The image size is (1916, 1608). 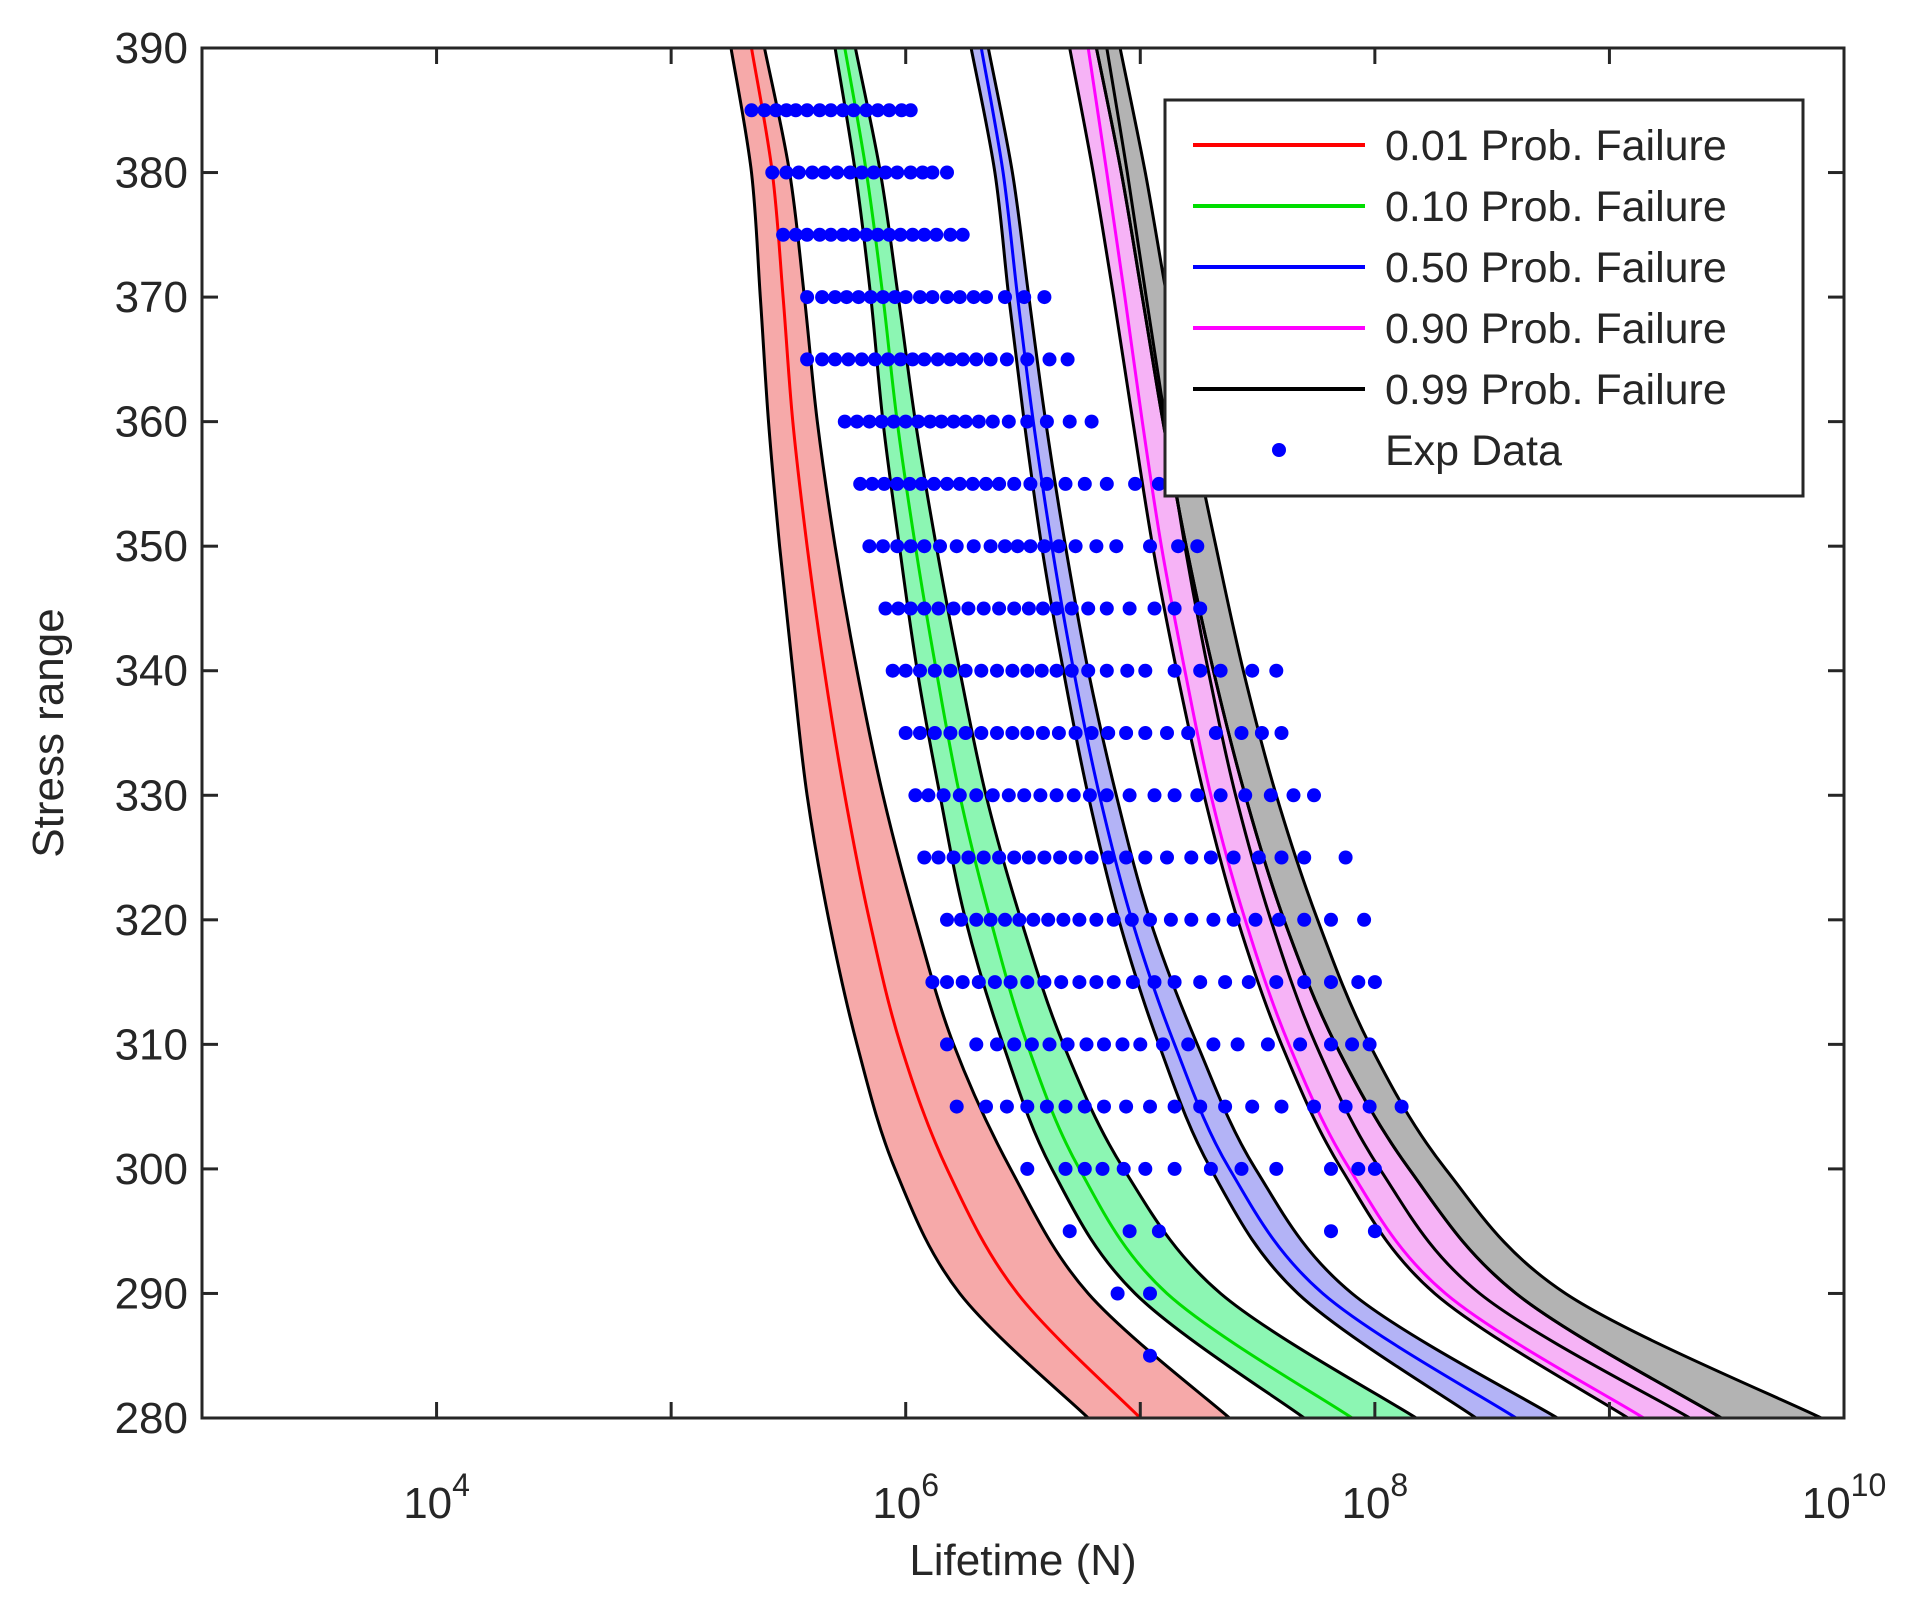 I want to click on x-tick-label: 1010, so click(x=1844, y=1497).